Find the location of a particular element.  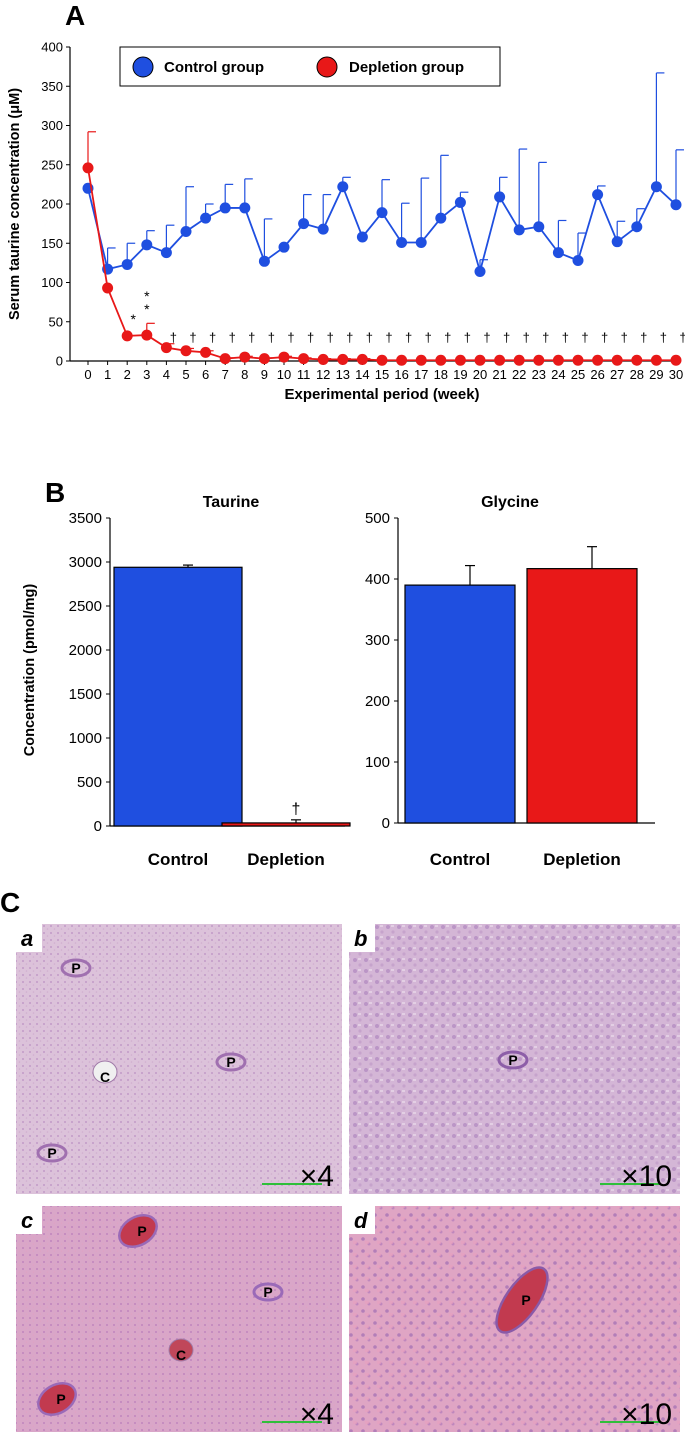

y-tick-label-a: 300 is located at coordinates (52, 125).